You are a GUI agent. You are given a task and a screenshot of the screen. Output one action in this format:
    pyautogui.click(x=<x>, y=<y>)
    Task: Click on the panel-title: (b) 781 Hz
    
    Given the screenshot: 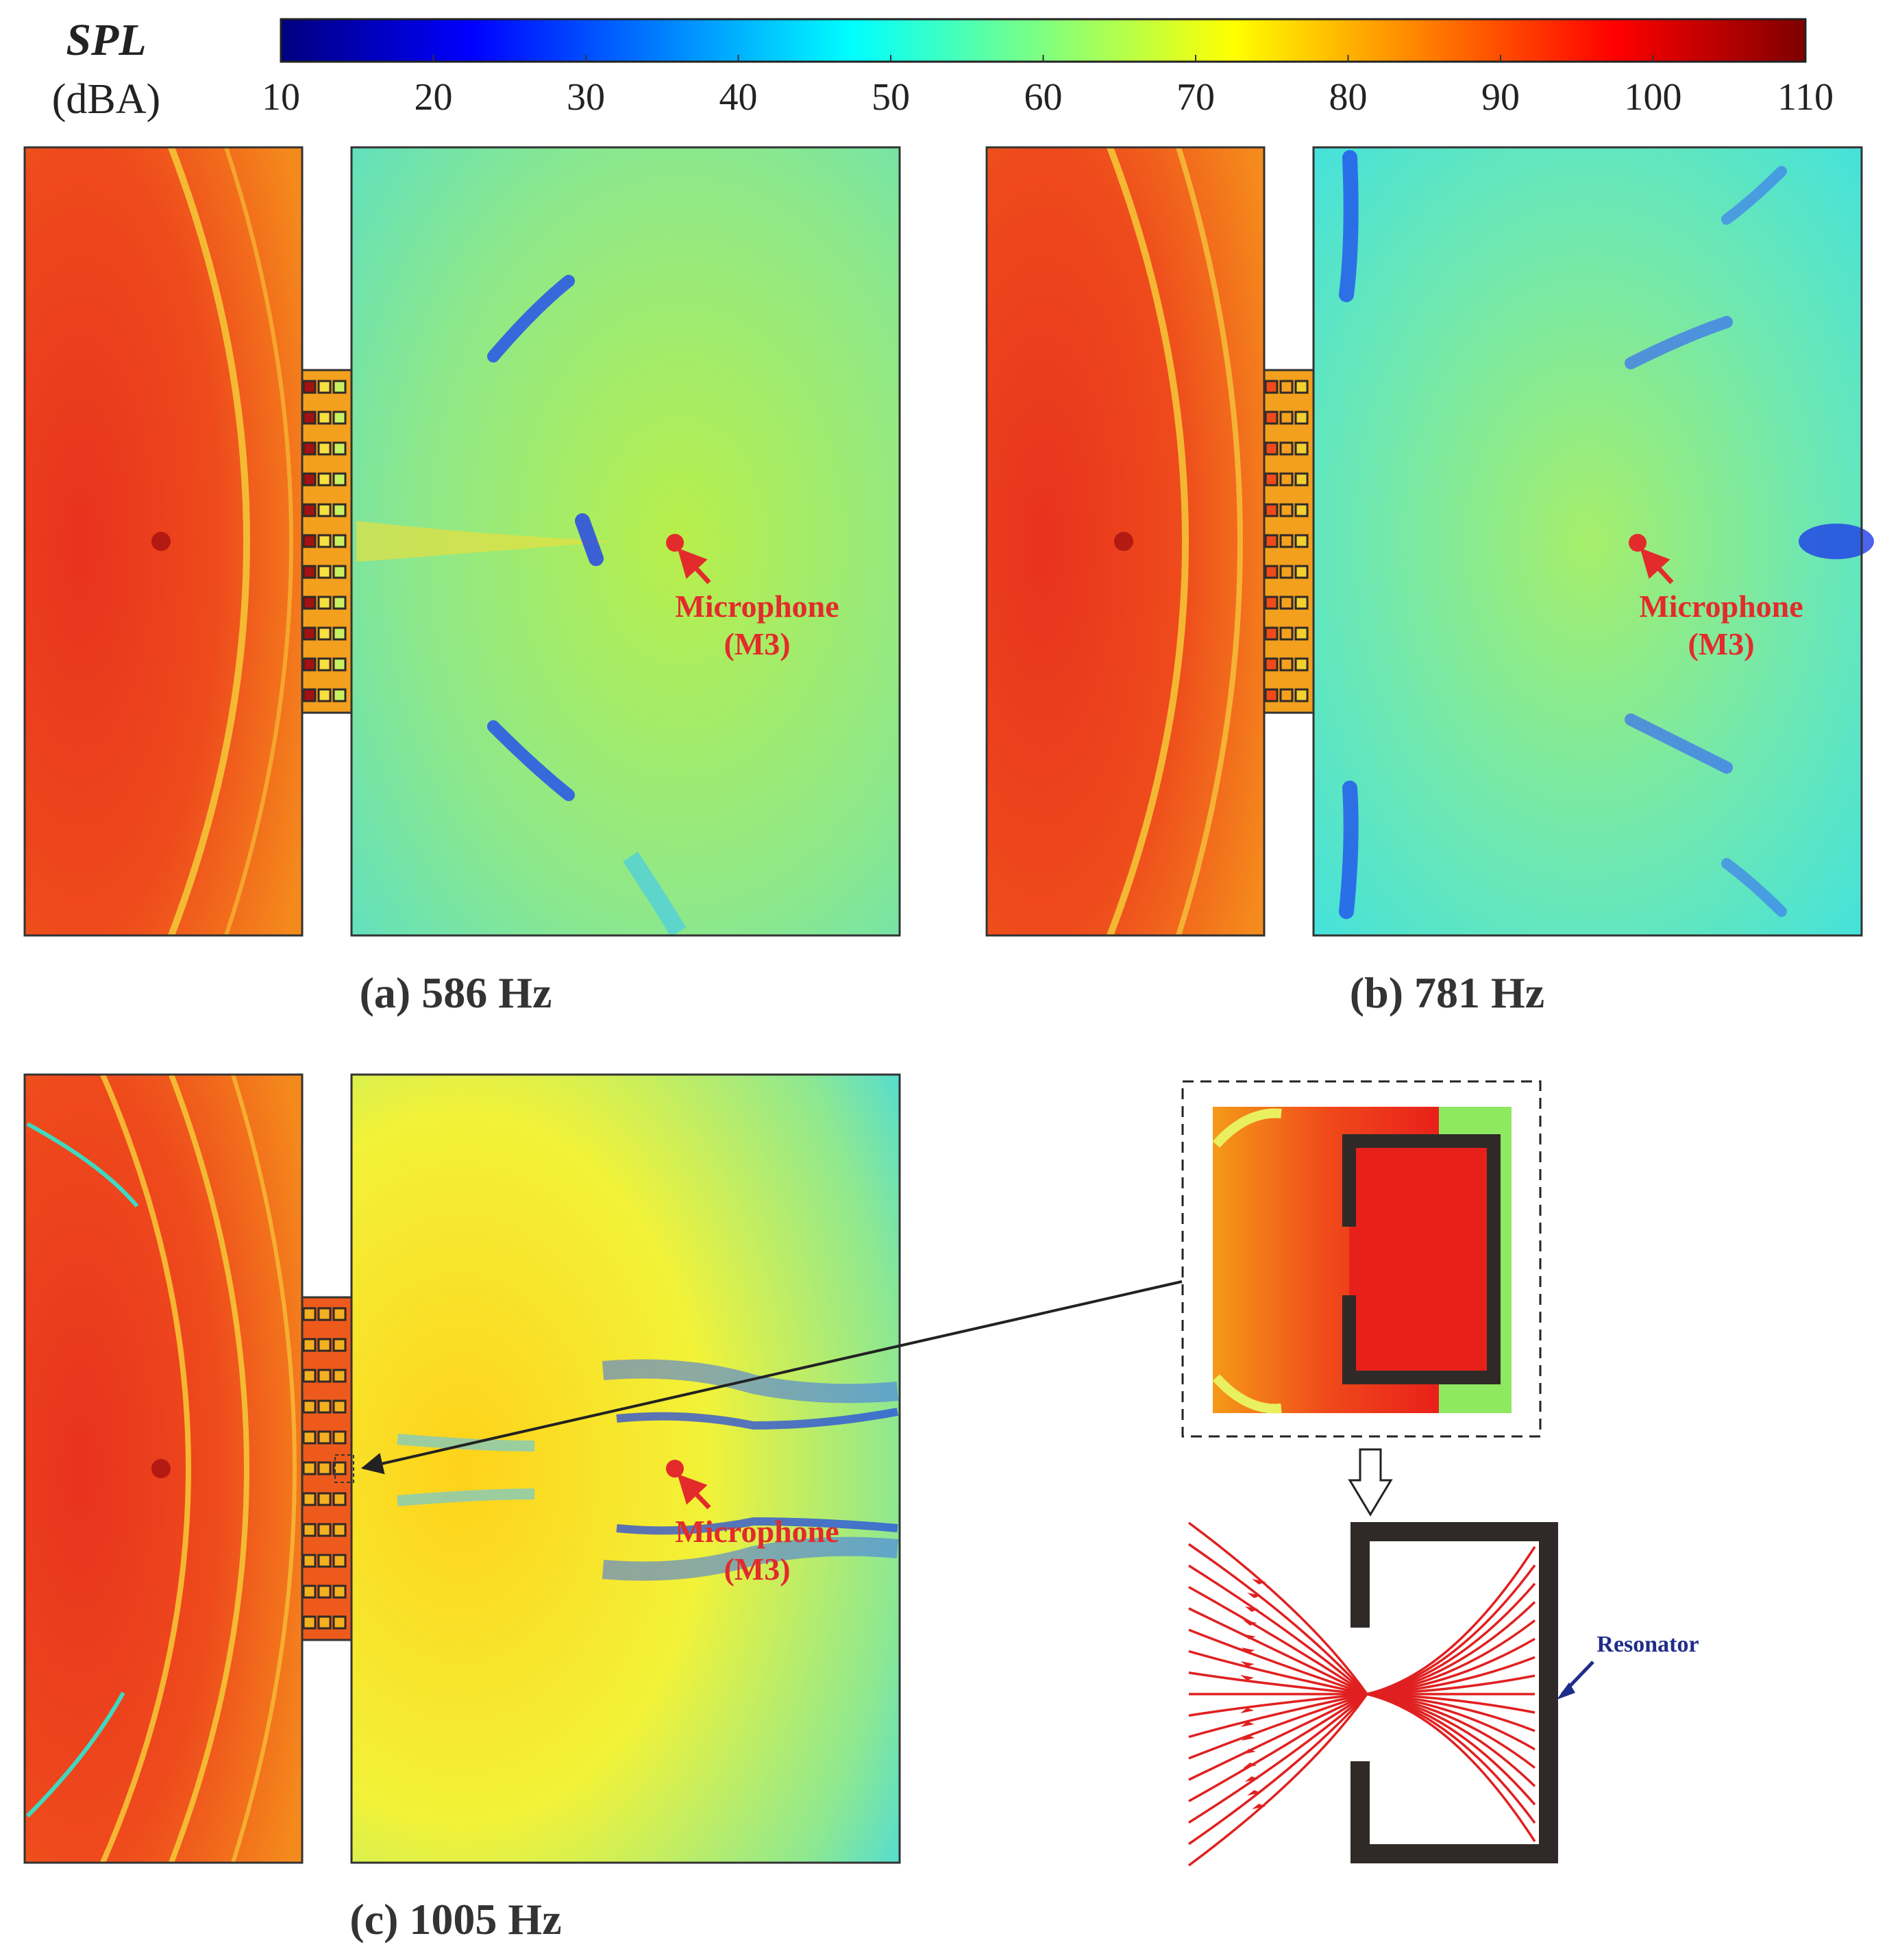 What is the action you would take?
    pyautogui.click(x=1447, y=992)
    